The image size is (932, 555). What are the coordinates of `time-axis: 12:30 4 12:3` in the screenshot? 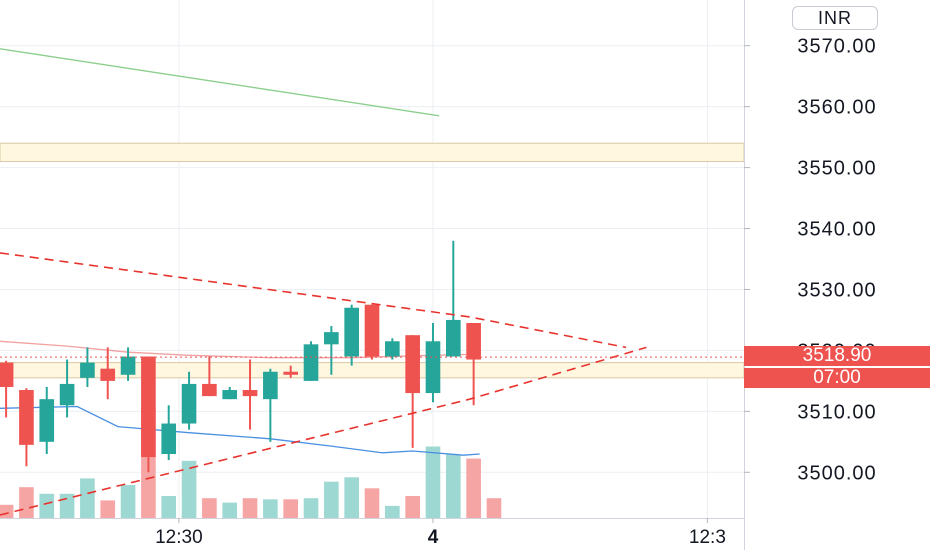 It's located at (372, 533).